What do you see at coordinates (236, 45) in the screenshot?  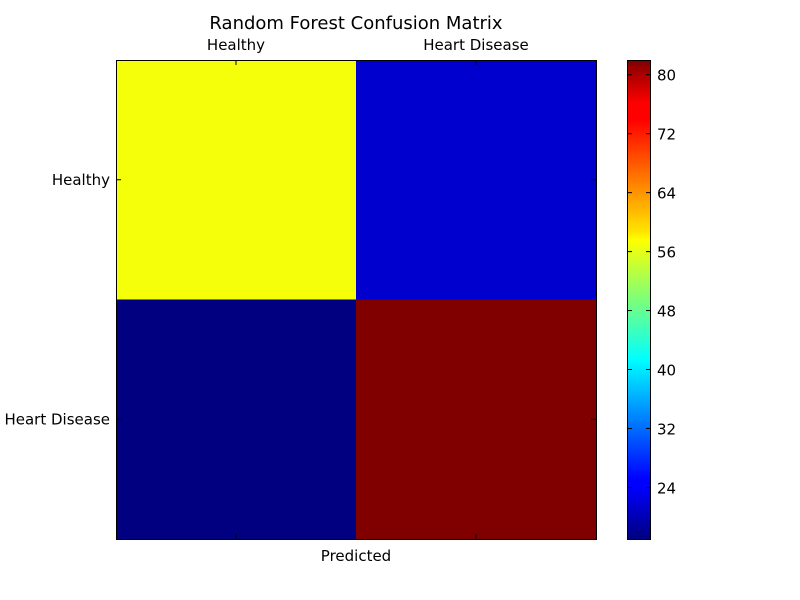 I see `x-tick-label: Healthy` at bounding box center [236, 45].